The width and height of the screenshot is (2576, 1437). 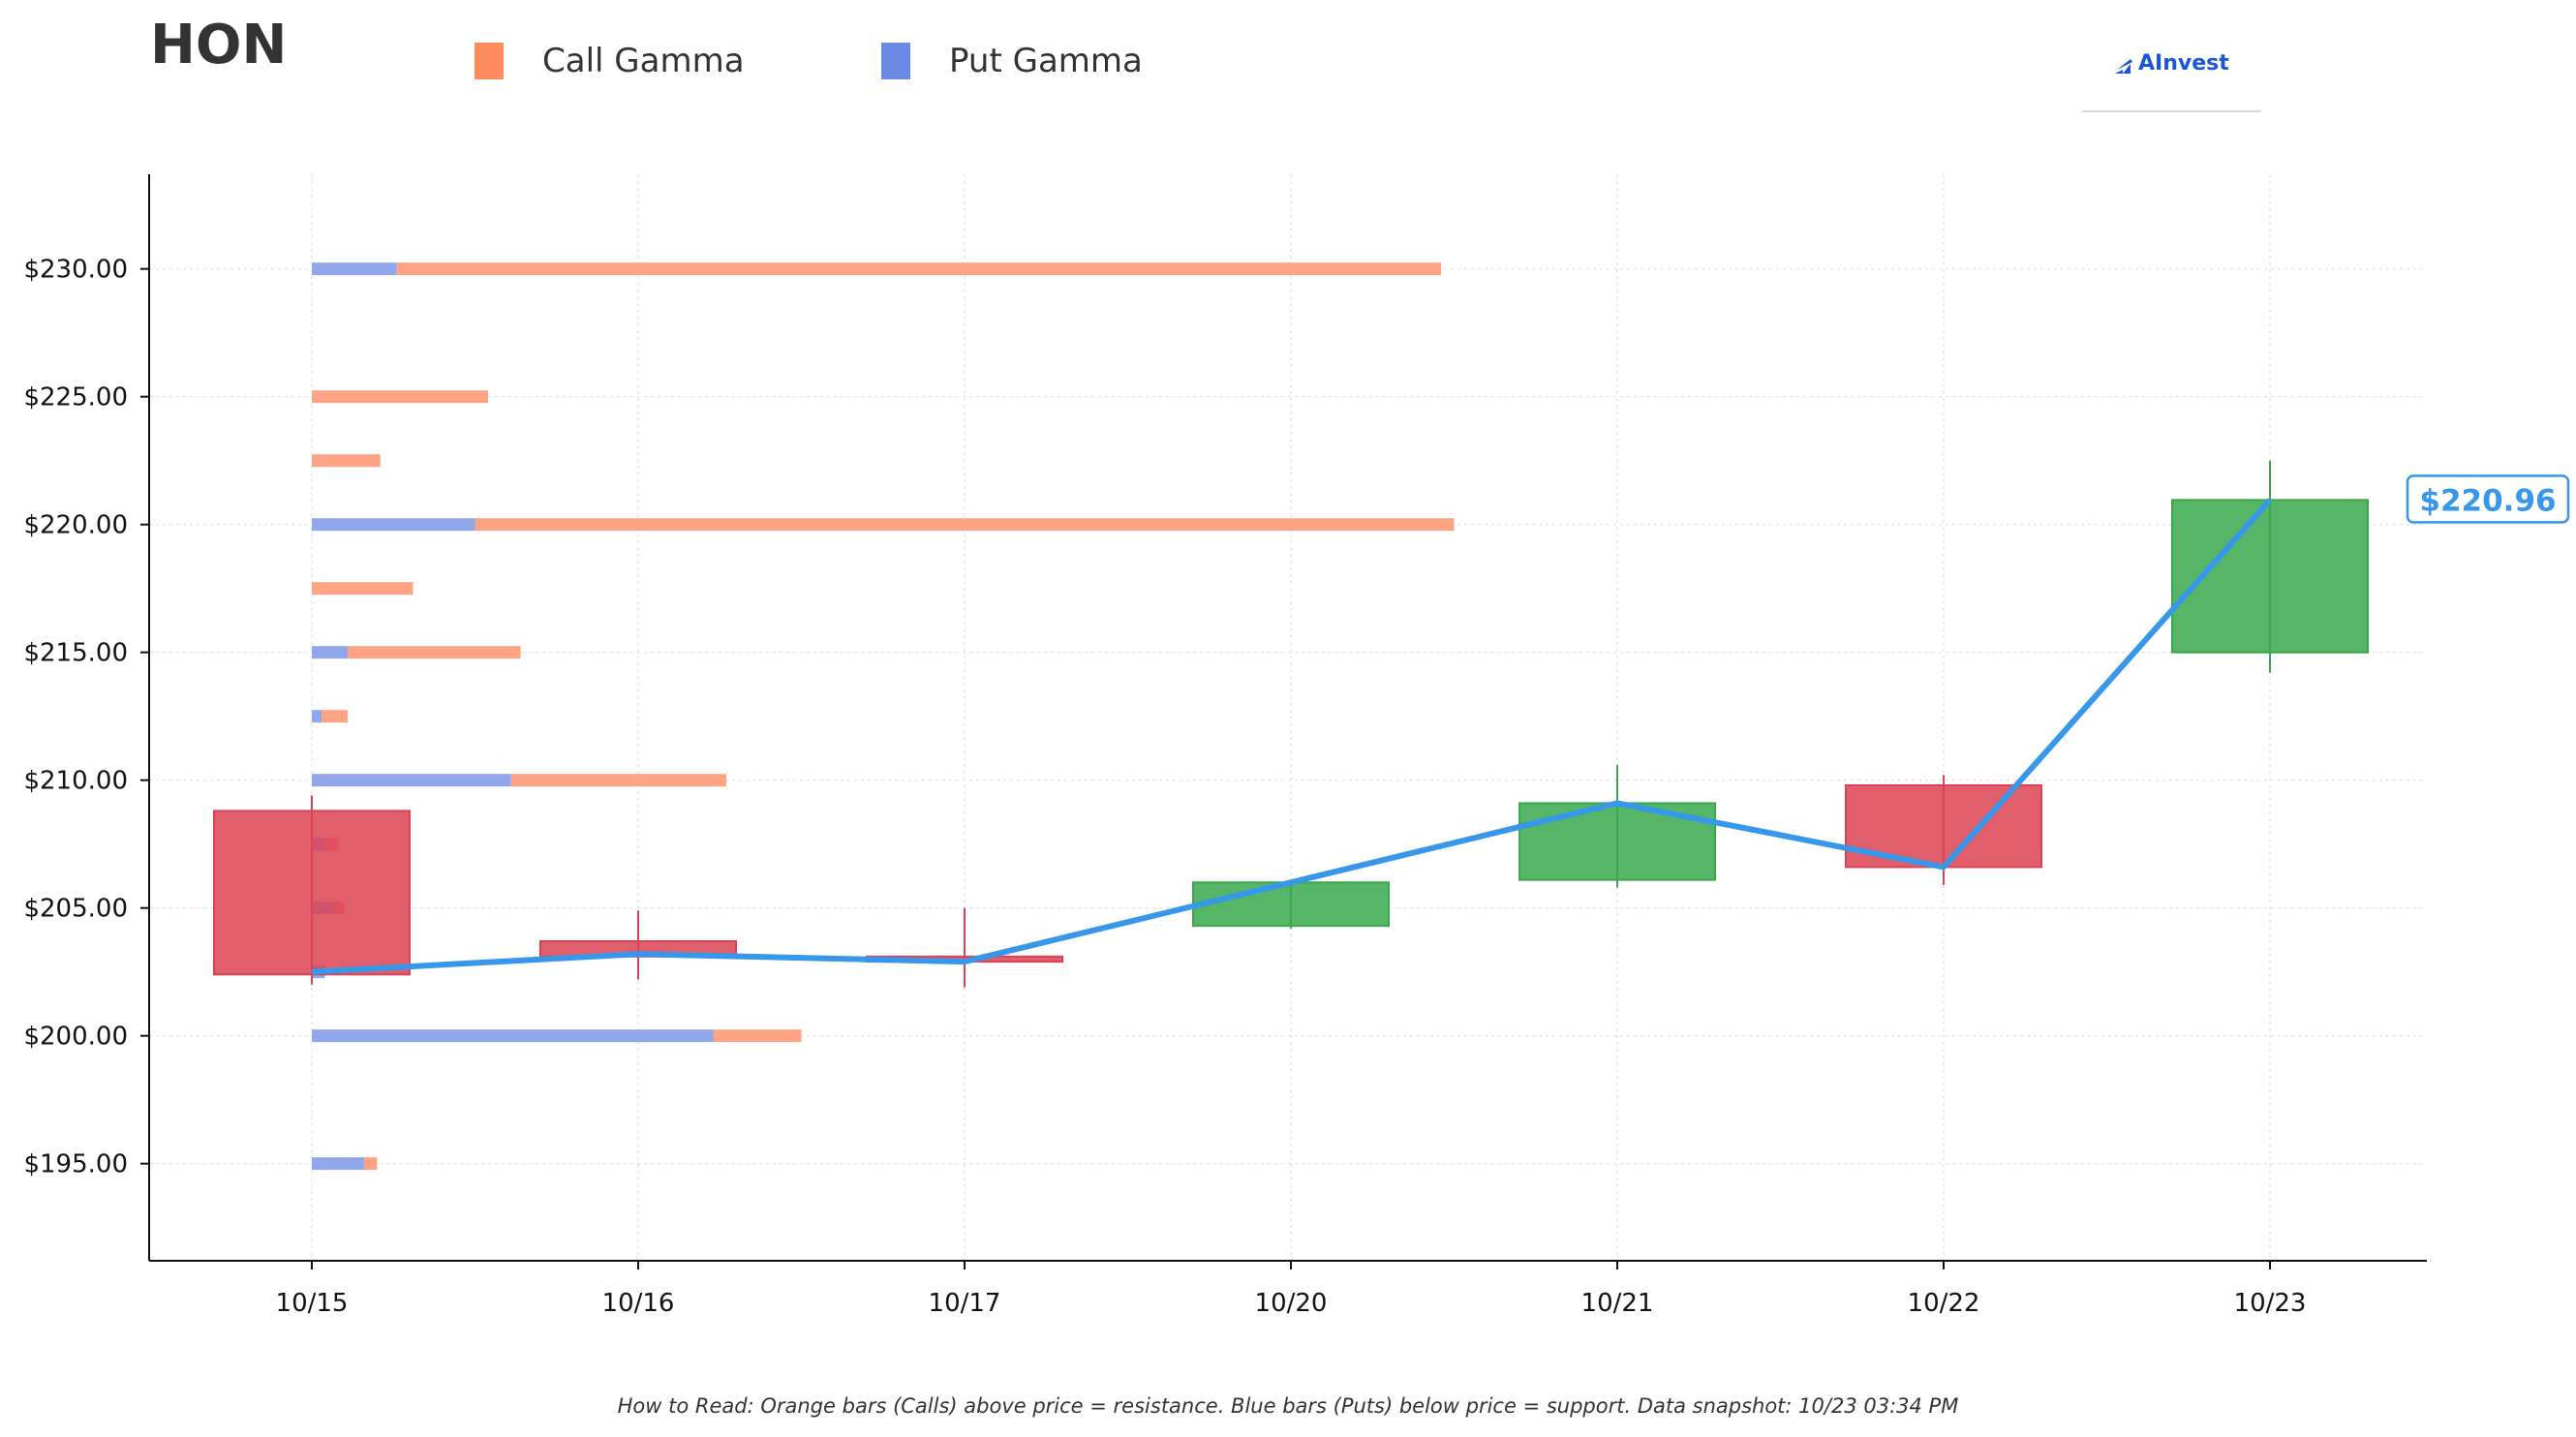 What do you see at coordinates (643, 61) in the screenshot?
I see `legend-call-label: Call Gamma` at bounding box center [643, 61].